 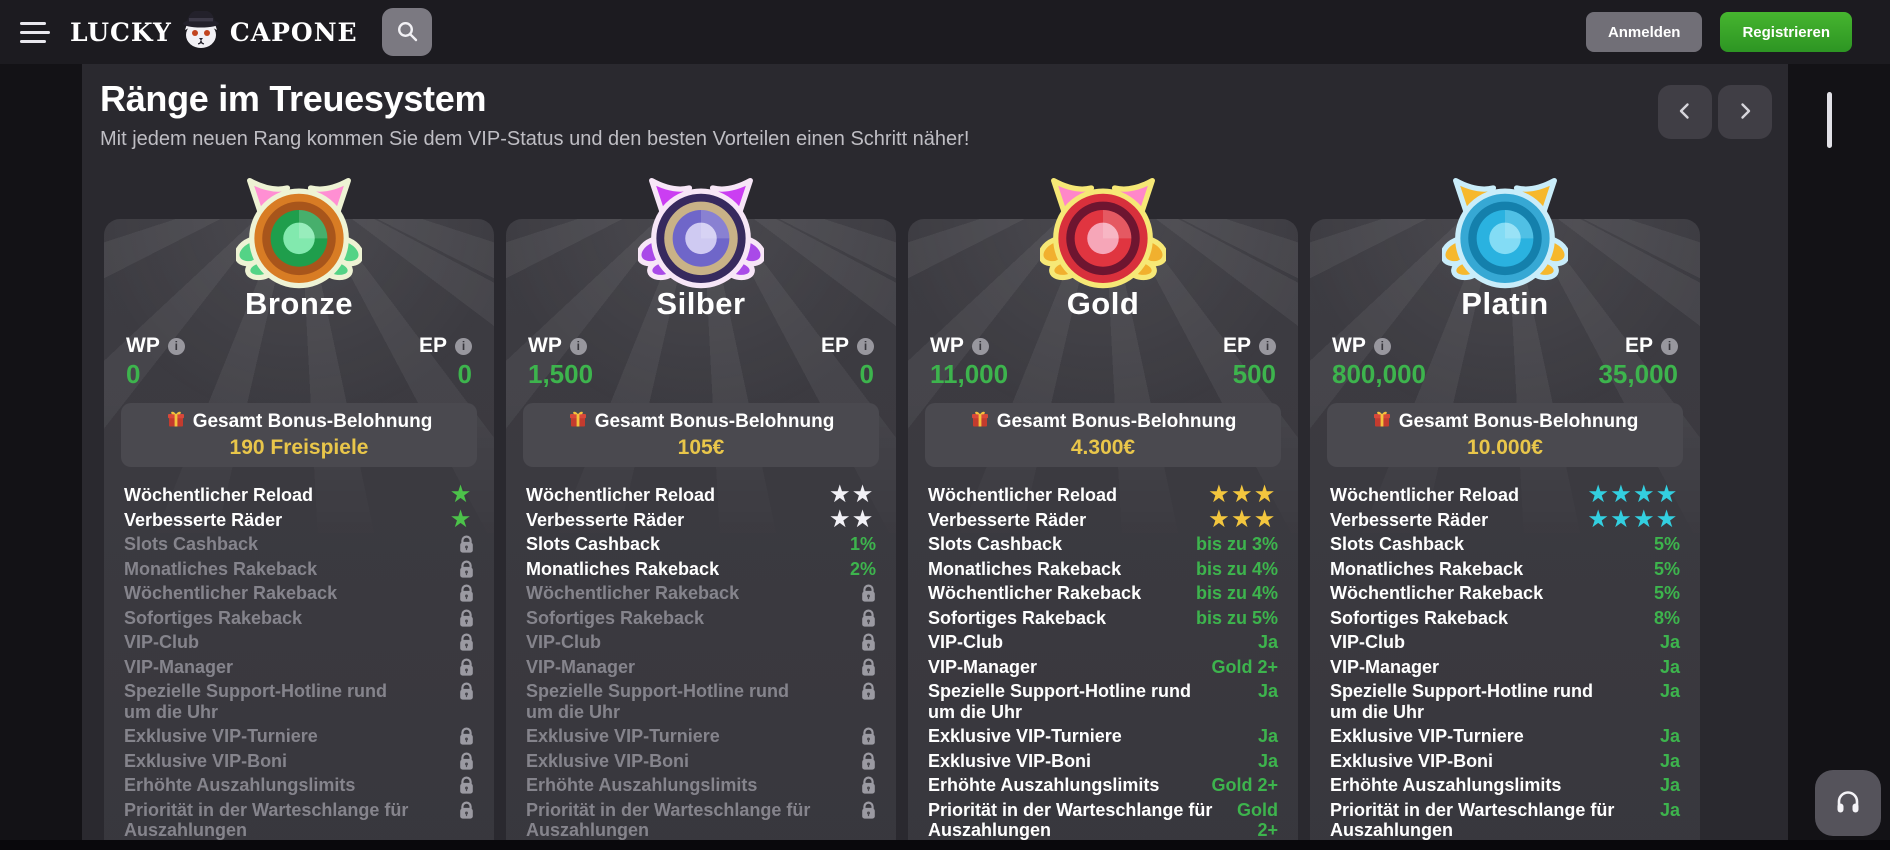 I want to click on feature-value: bis zu 4%, so click(x=1236, y=568).